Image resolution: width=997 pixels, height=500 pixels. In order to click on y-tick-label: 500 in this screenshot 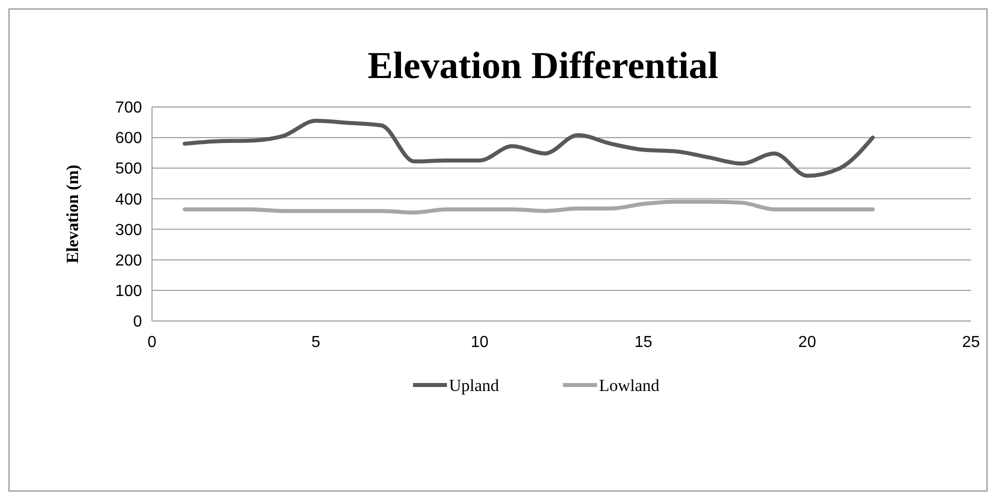, I will do `click(128, 169)`.